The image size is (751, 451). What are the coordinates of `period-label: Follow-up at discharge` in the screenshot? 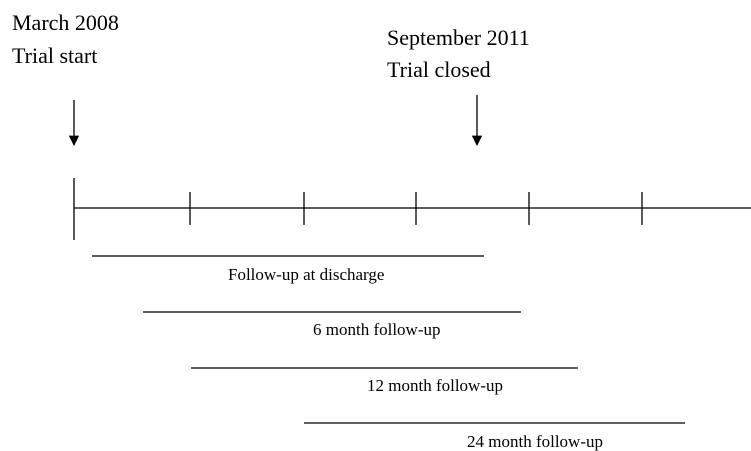 It's located at (306, 274).